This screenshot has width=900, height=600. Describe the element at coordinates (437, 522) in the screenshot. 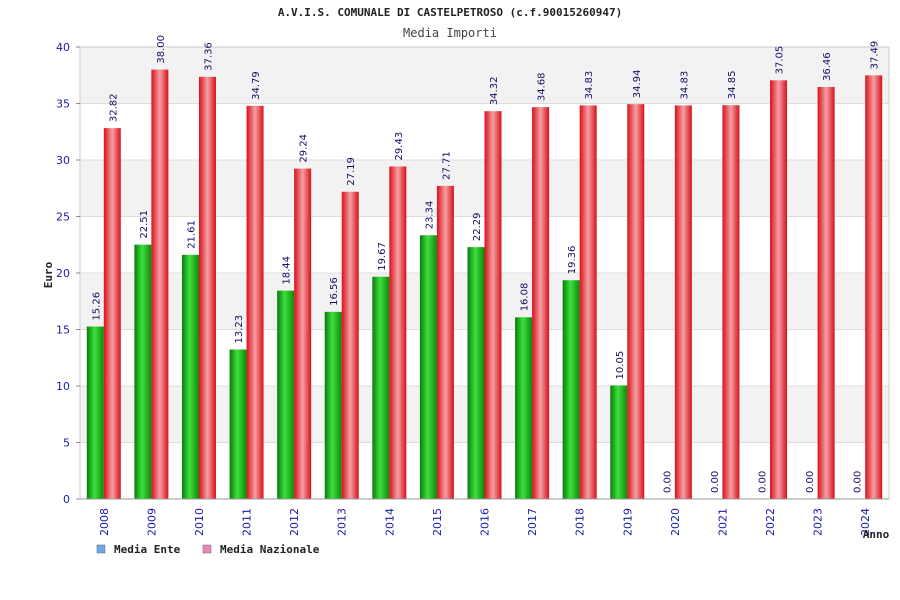

I see `x-tick-label: 2015` at that location.